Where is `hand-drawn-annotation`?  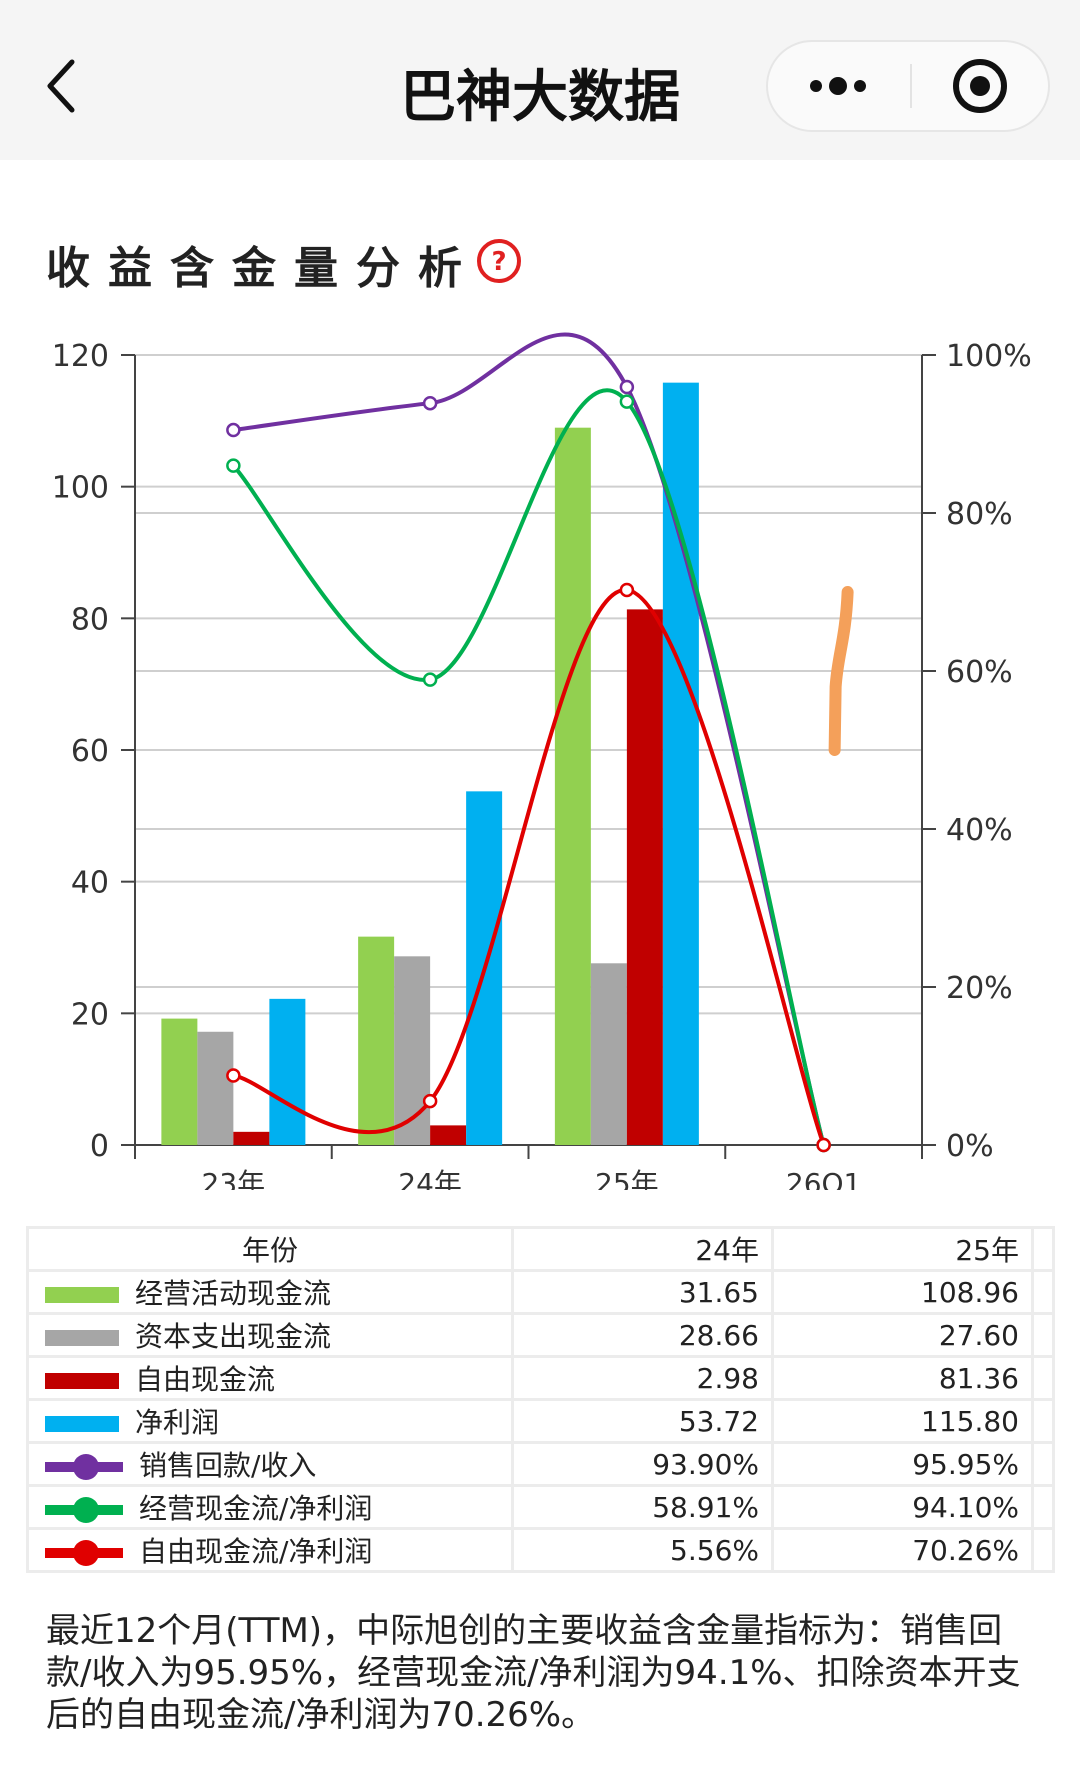 hand-drawn-annotation is located at coordinates (841, 671).